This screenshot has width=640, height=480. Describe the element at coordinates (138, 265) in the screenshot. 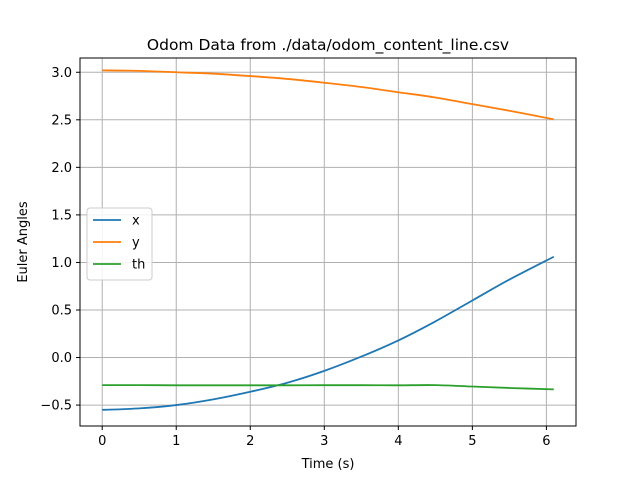

I see `legend-label-th: th` at that location.